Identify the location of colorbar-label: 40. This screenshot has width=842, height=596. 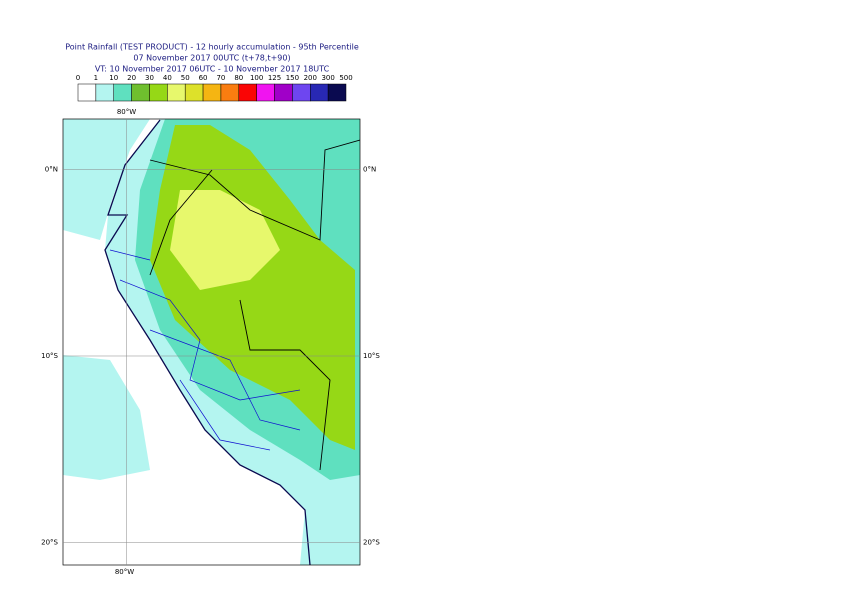
(167, 78).